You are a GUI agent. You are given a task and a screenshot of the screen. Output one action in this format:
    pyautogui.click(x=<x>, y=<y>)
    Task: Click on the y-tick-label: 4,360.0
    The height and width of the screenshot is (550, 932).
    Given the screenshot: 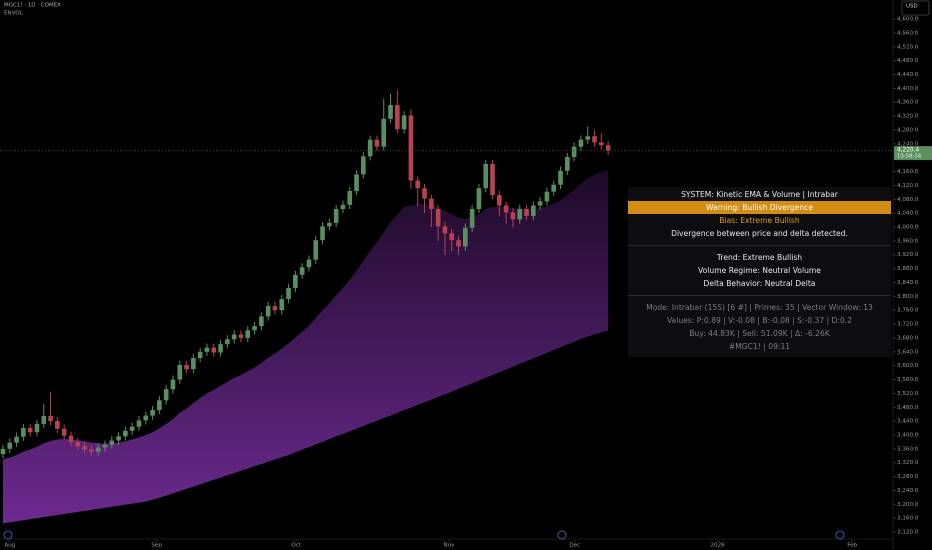 What is the action you would take?
    pyautogui.click(x=908, y=103)
    